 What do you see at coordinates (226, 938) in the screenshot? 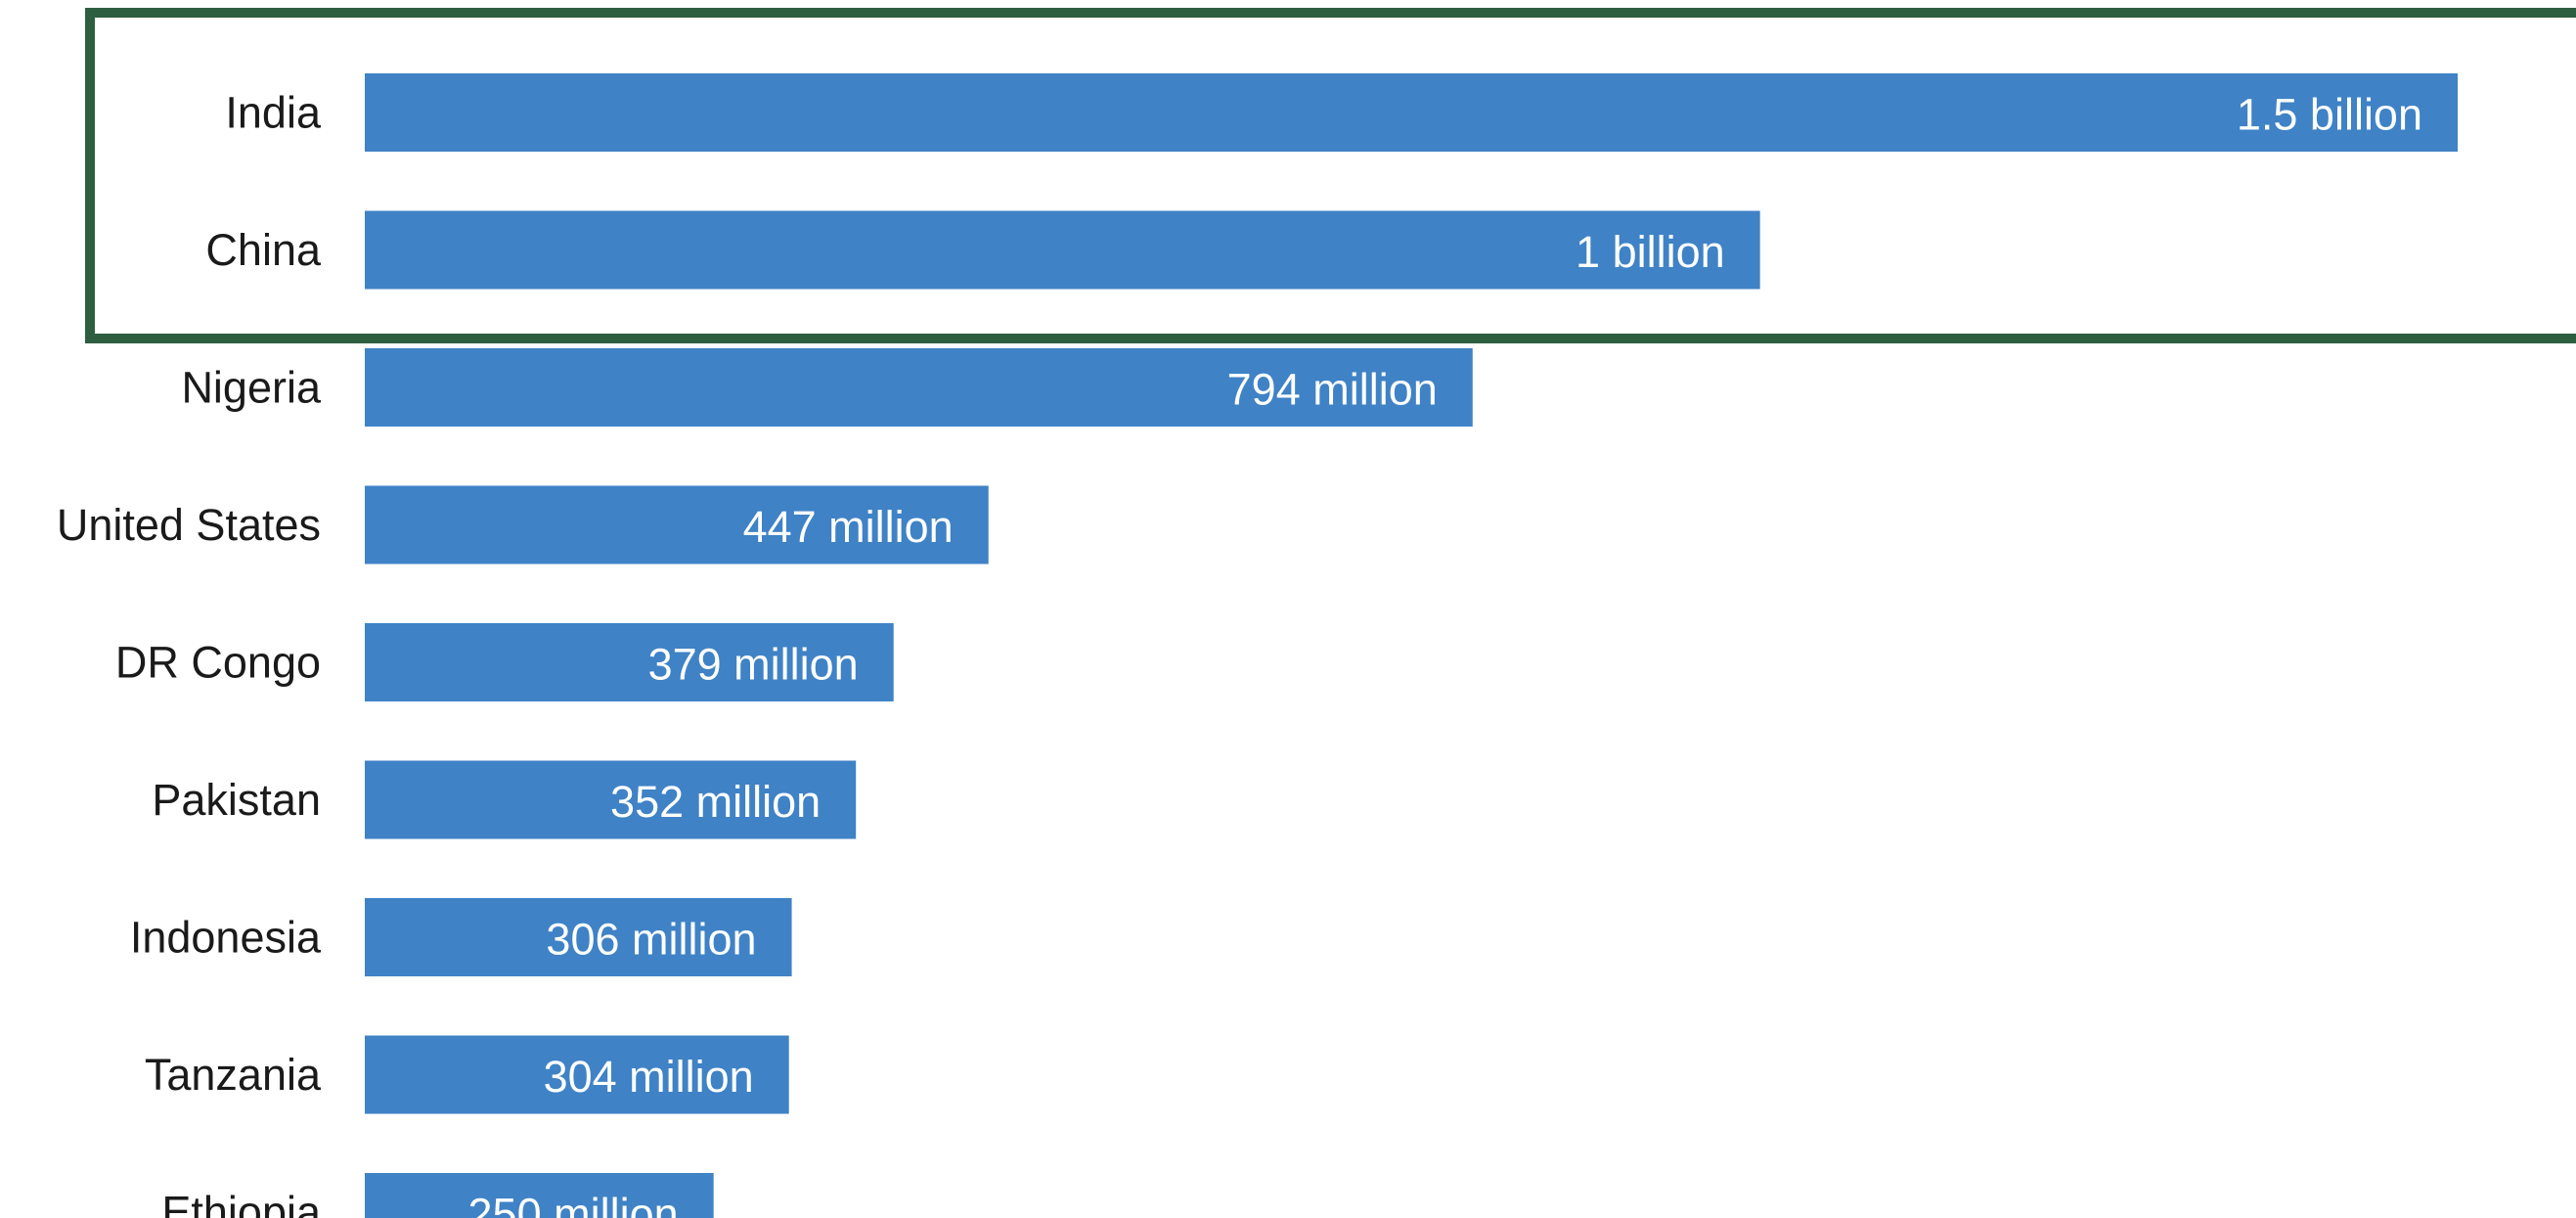
I see `category-label: Indonesia` at bounding box center [226, 938].